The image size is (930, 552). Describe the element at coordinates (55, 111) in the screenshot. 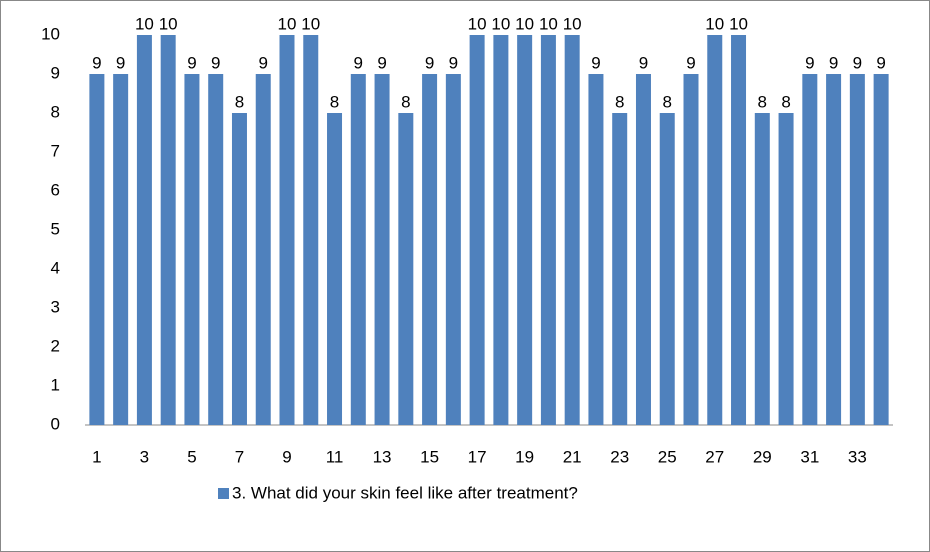

I see `y-tick-label: 8` at that location.